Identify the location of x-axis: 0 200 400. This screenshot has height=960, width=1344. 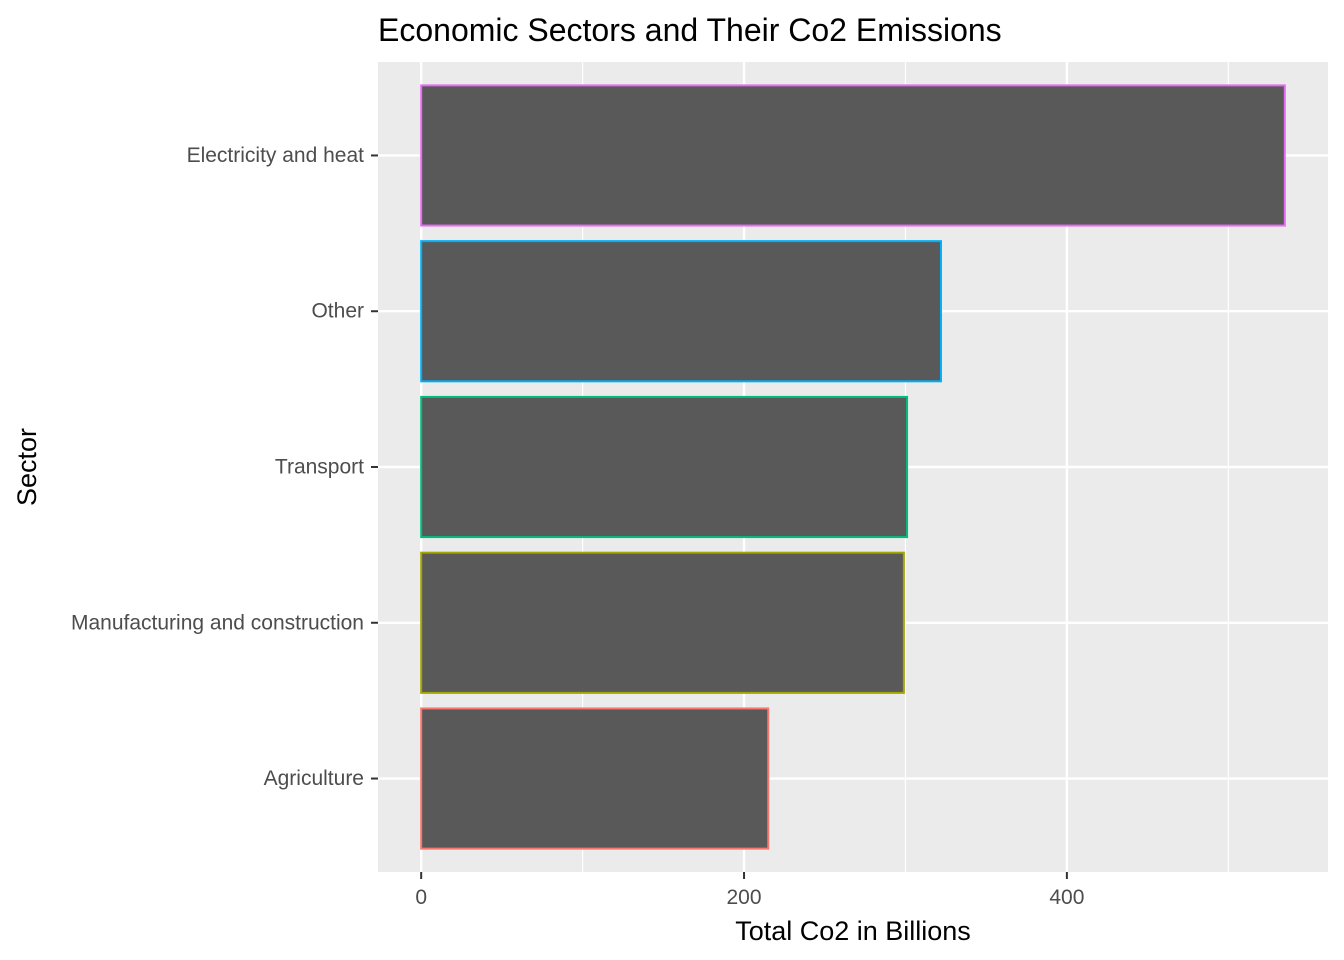
(749, 890).